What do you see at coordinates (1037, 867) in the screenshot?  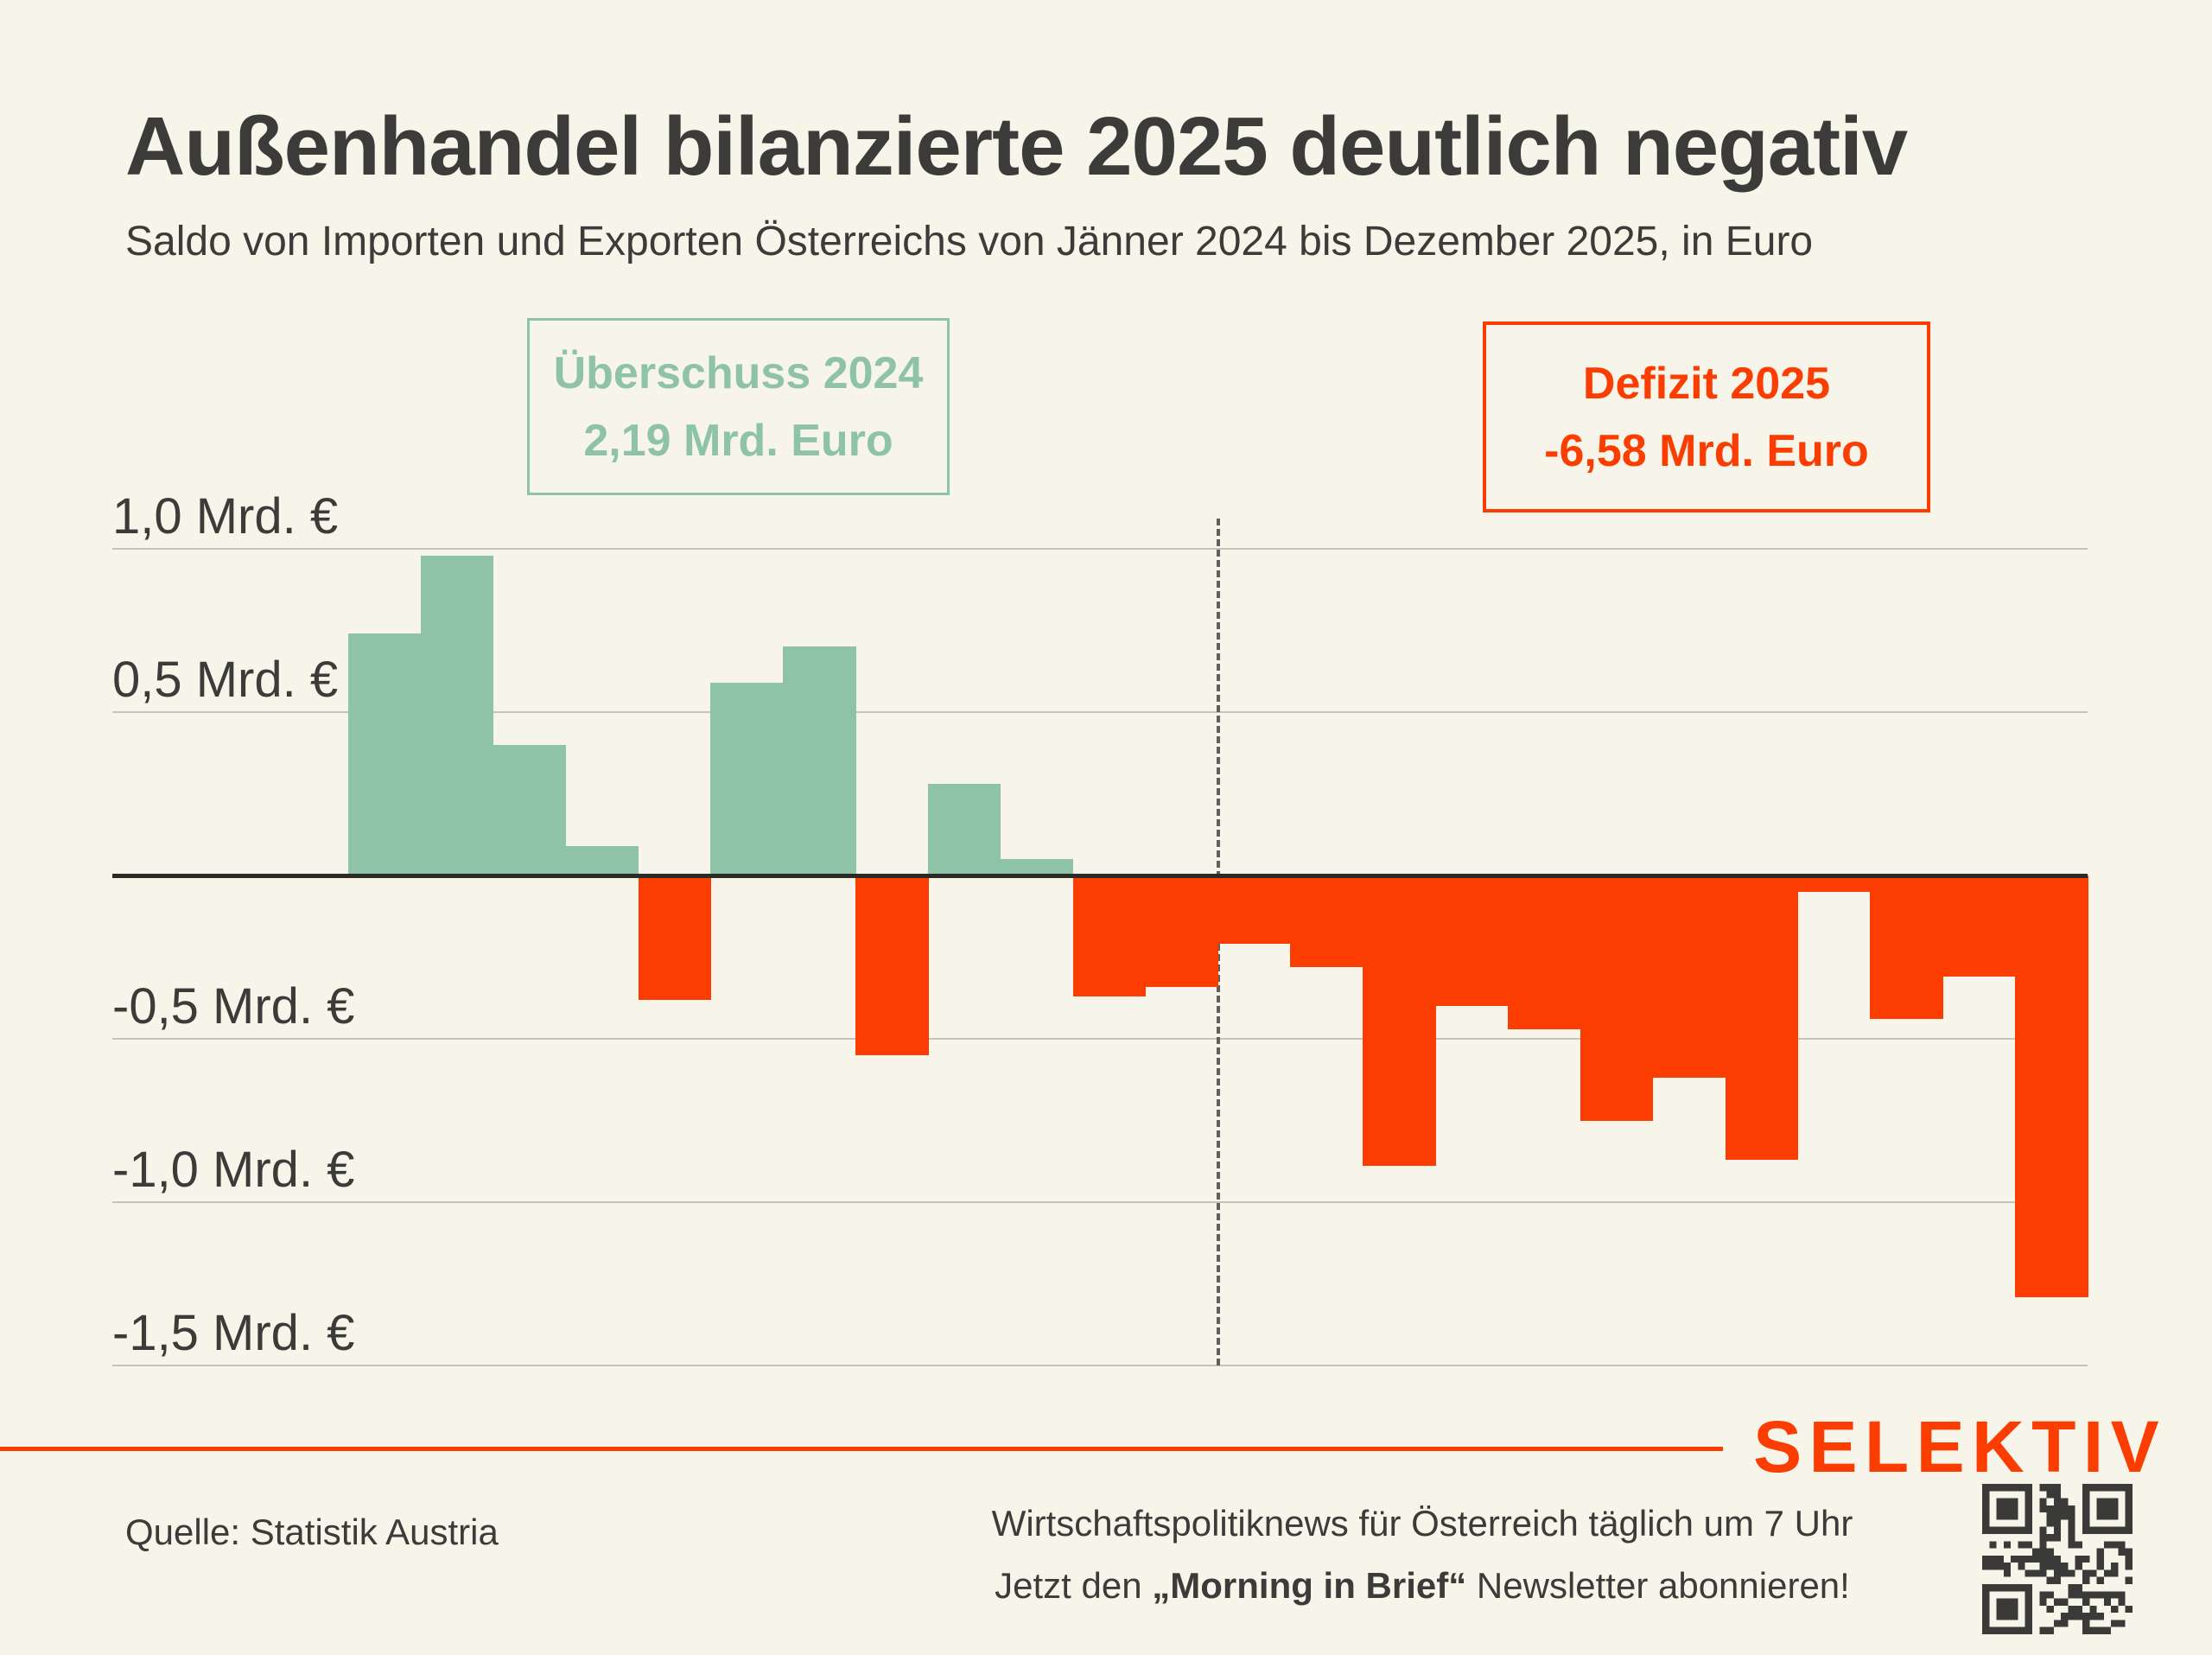 I see `bar-okt-2024` at bounding box center [1037, 867].